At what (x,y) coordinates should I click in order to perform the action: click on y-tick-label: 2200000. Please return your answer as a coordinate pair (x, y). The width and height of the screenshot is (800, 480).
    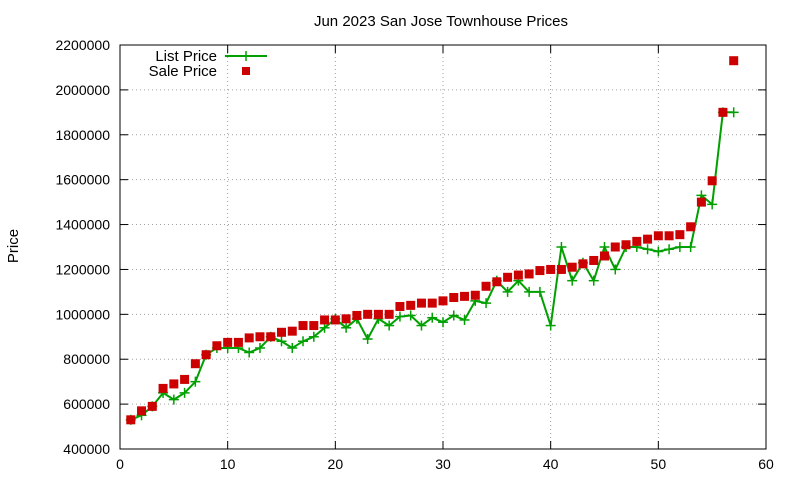
    Looking at the image, I should click on (82, 45).